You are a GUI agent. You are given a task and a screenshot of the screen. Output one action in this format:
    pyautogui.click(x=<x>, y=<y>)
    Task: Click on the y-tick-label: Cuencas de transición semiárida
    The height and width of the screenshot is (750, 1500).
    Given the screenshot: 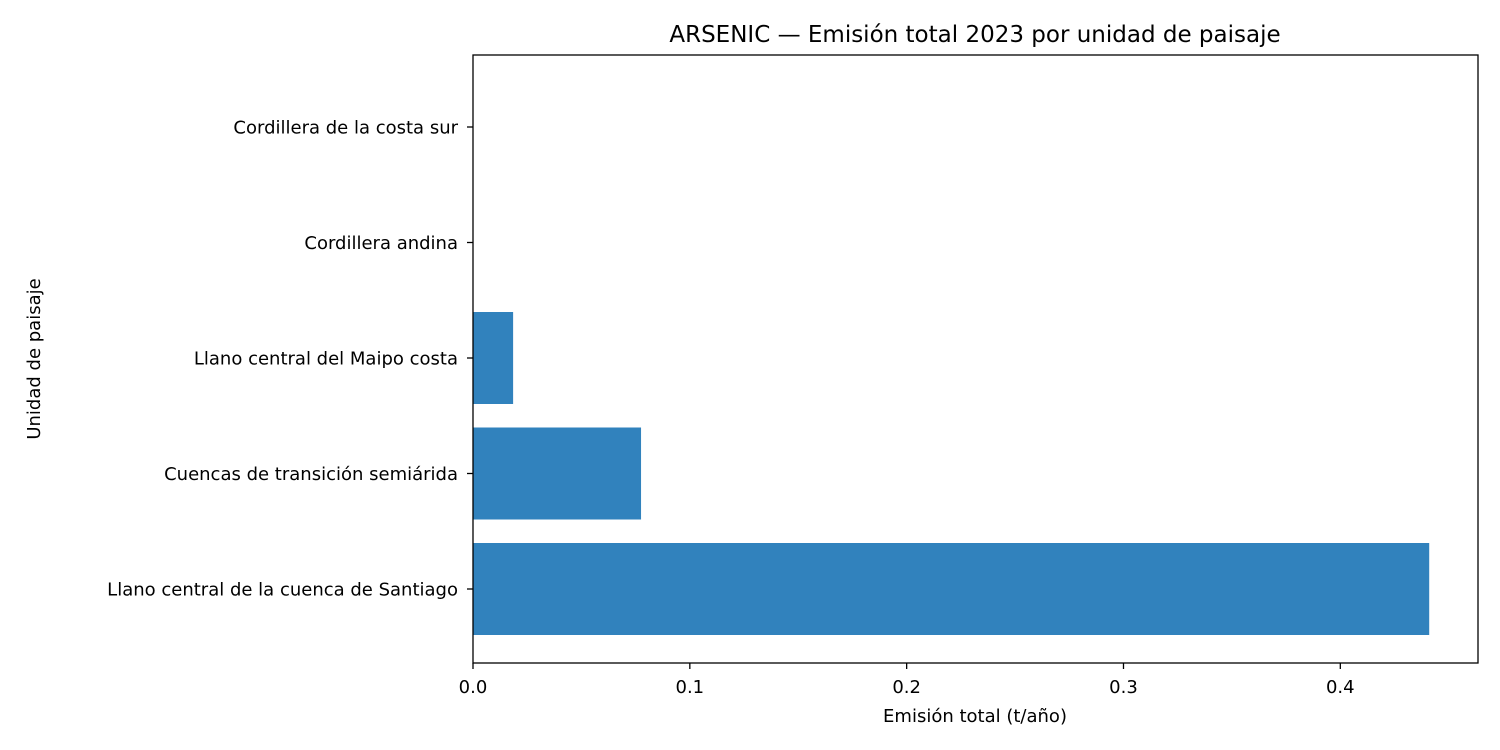 What is the action you would take?
    pyautogui.click(x=311, y=474)
    